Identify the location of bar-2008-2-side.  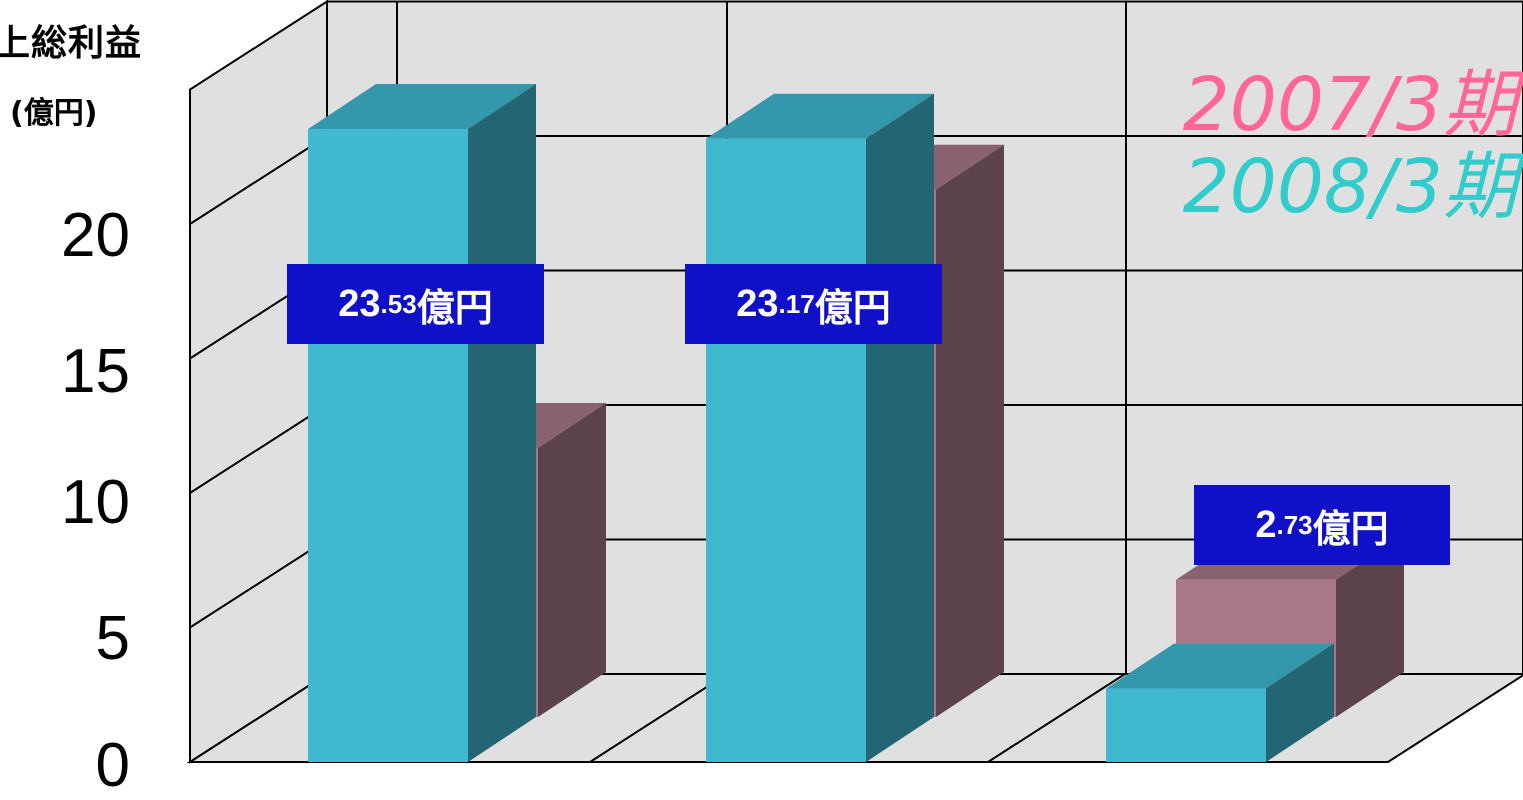
(900, 428).